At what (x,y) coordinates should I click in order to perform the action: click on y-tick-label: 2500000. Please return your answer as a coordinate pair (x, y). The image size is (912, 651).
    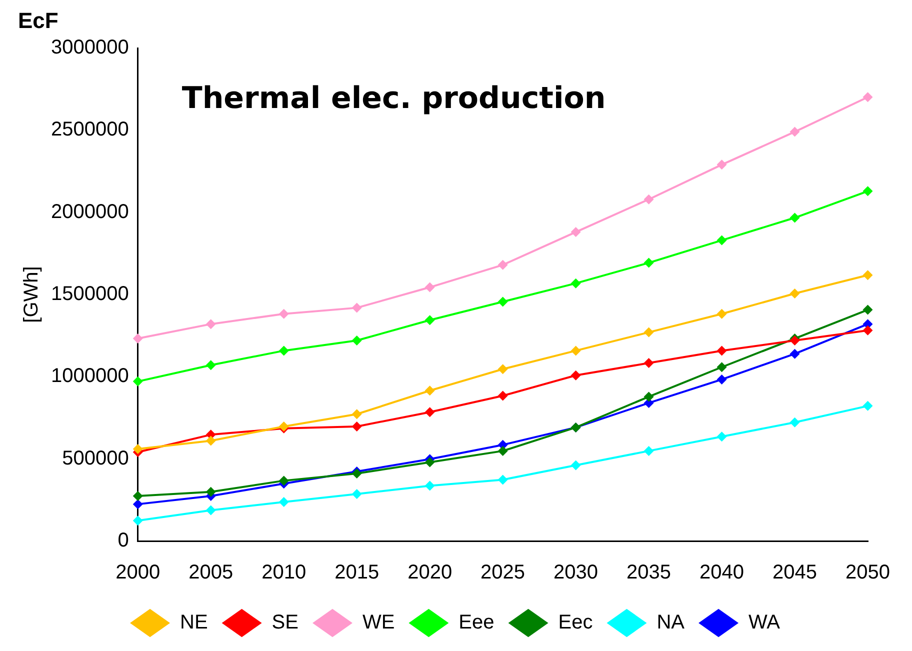
    Looking at the image, I should click on (89, 129).